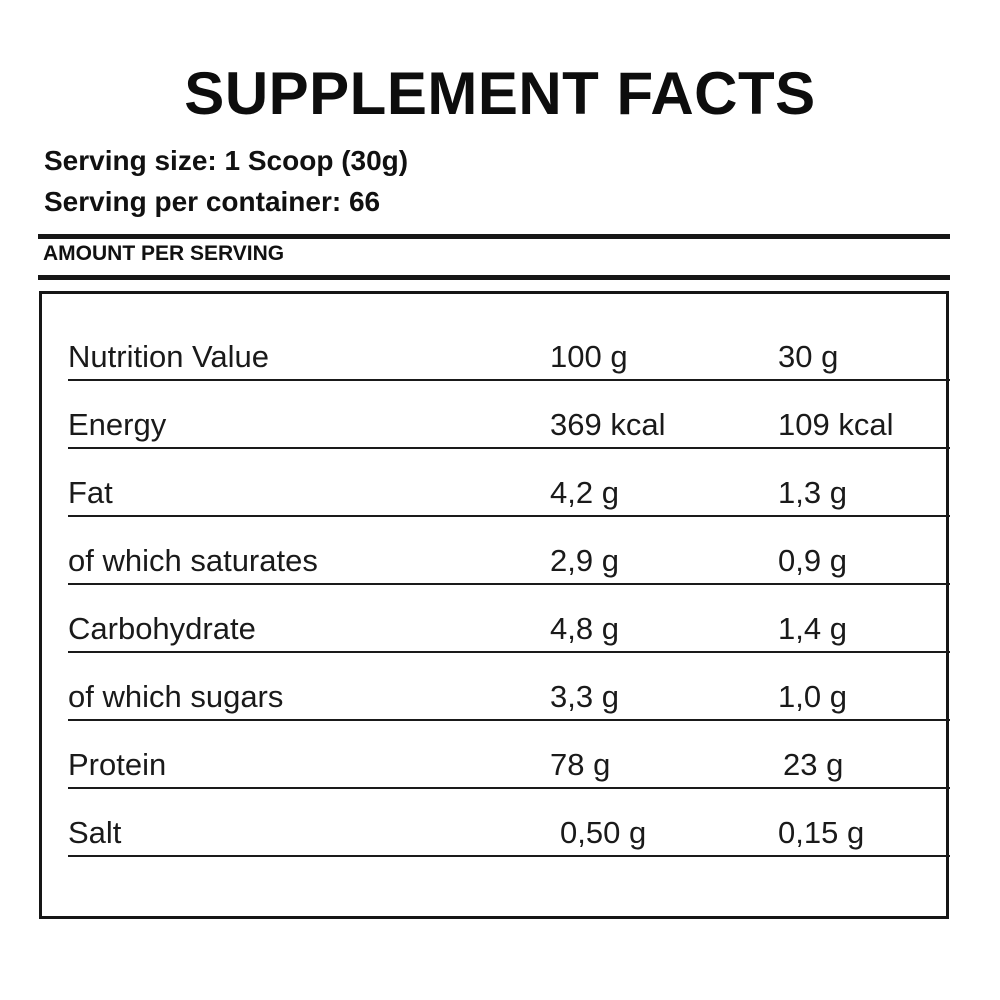  Describe the element at coordinates (509, 687) in the screenshot. I see `table-row: of which sugars 3,3 g 1,0 g` at that location.